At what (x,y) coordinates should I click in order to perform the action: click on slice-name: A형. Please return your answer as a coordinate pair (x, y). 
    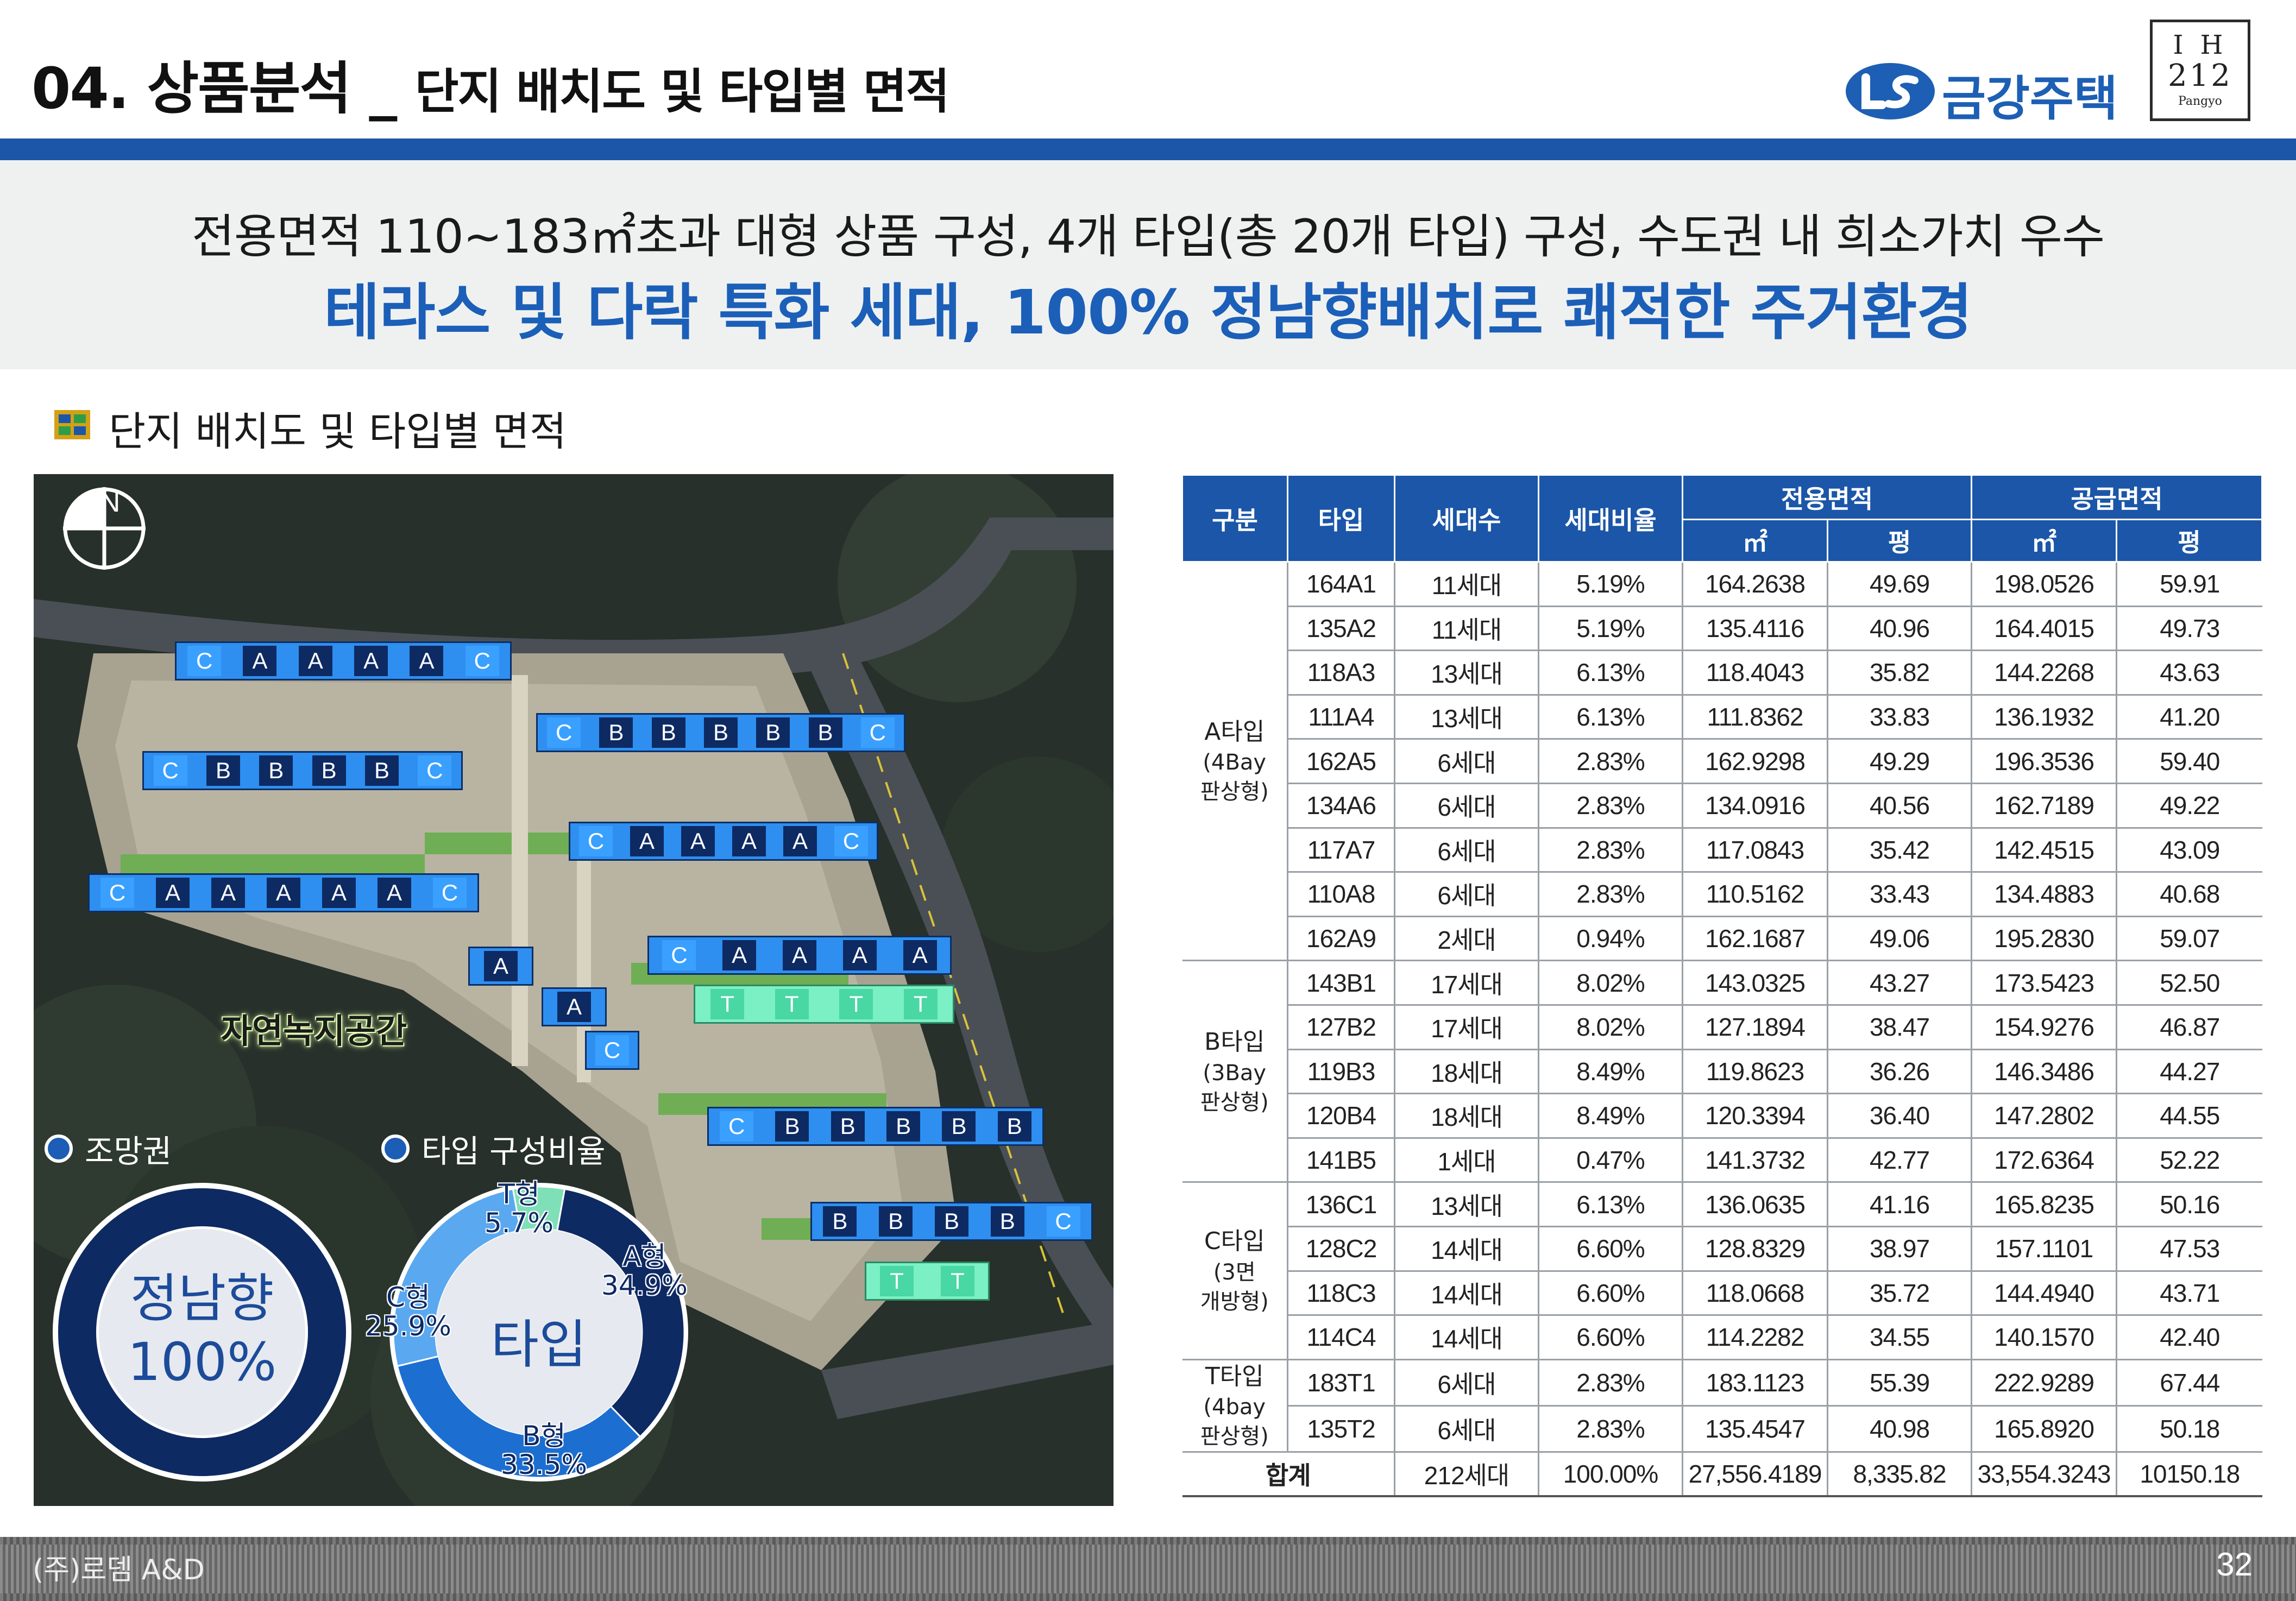
    Looking at the image, I should click on (644, 1256).